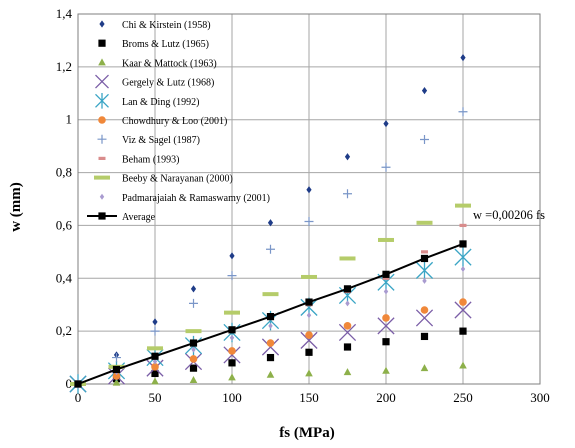  I want to click on legend-item: Kaar & Mattock (1963), so click(157, 63).